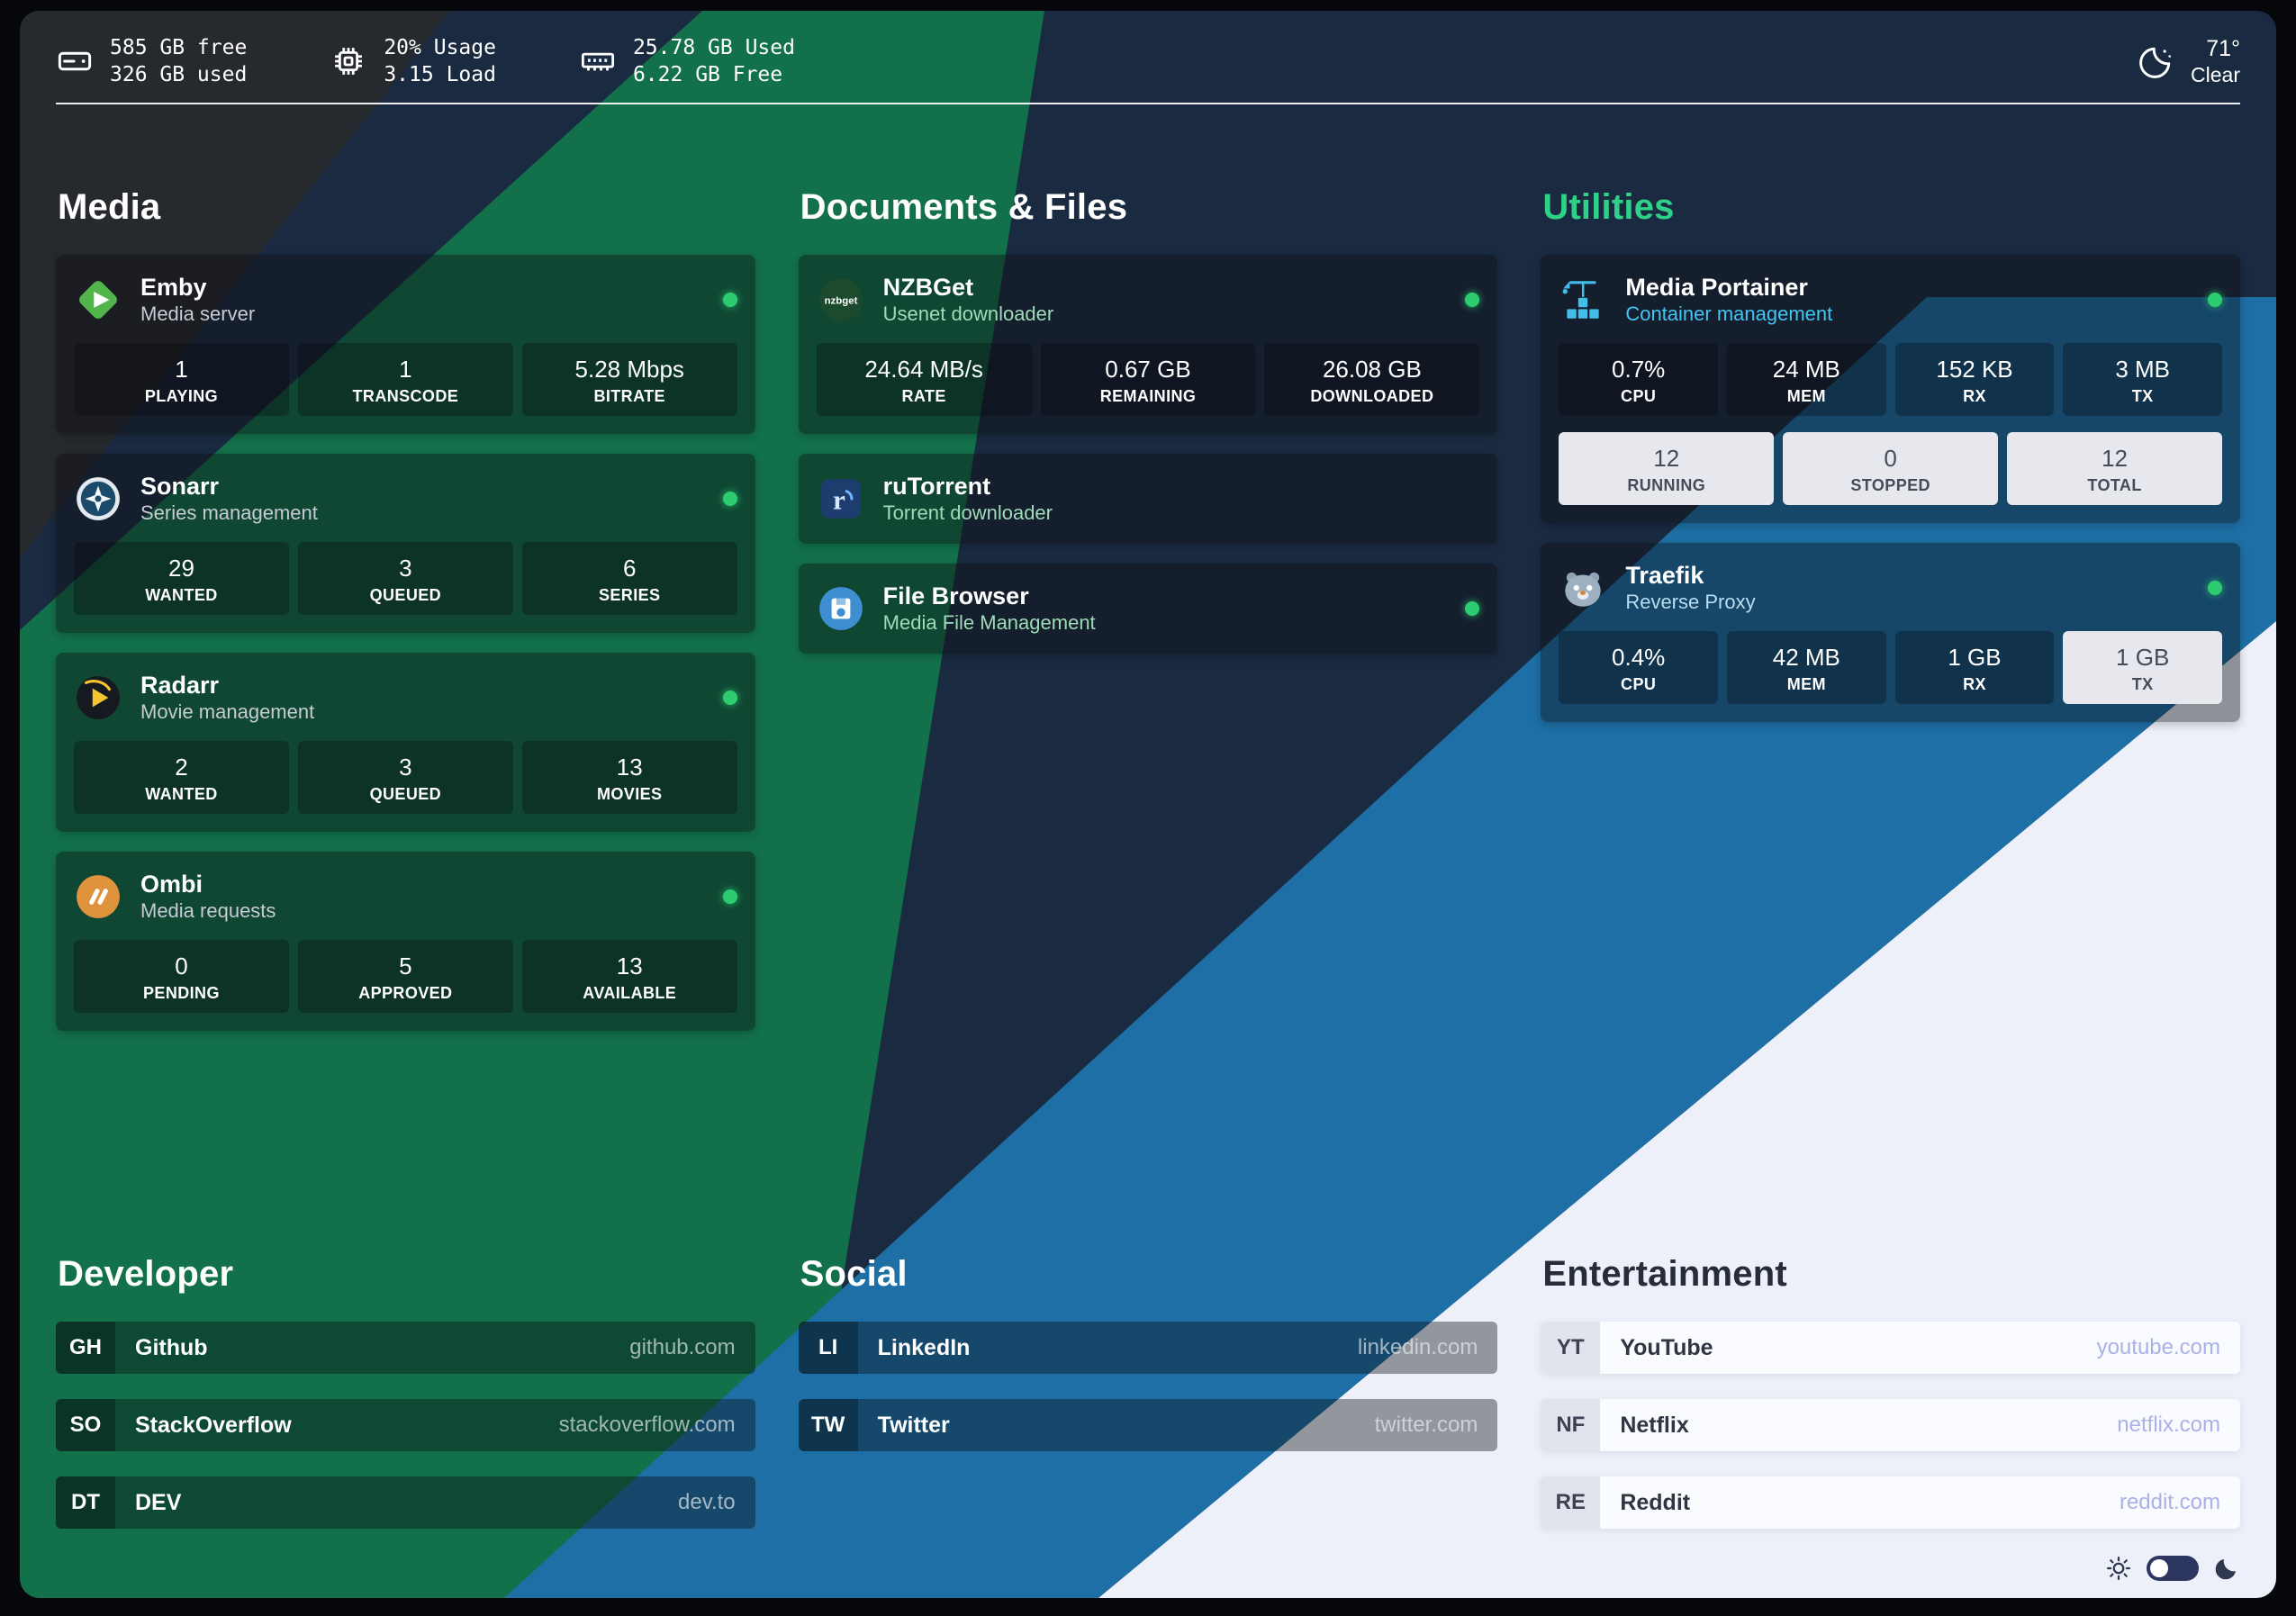  Describe the element at coordinates (405, 1348) in the screenshot. I see `bookmark-github: GH Github github.com` at that location.